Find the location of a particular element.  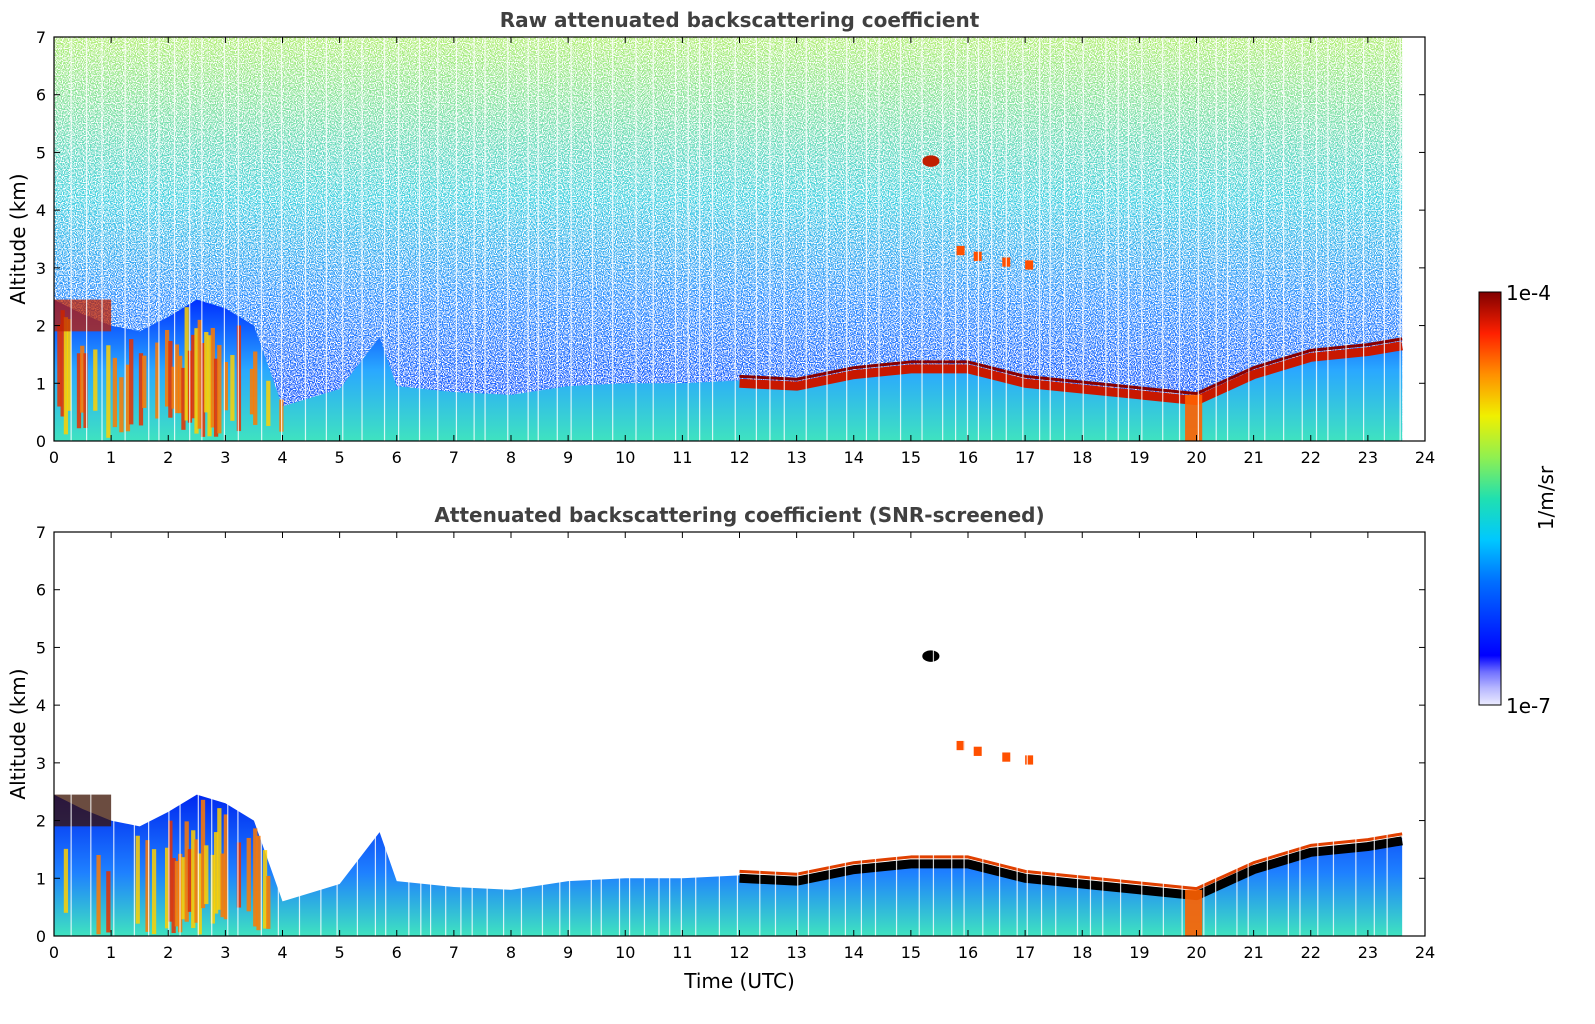

x-tick-label: 9 is located at coordinates (568, 952).